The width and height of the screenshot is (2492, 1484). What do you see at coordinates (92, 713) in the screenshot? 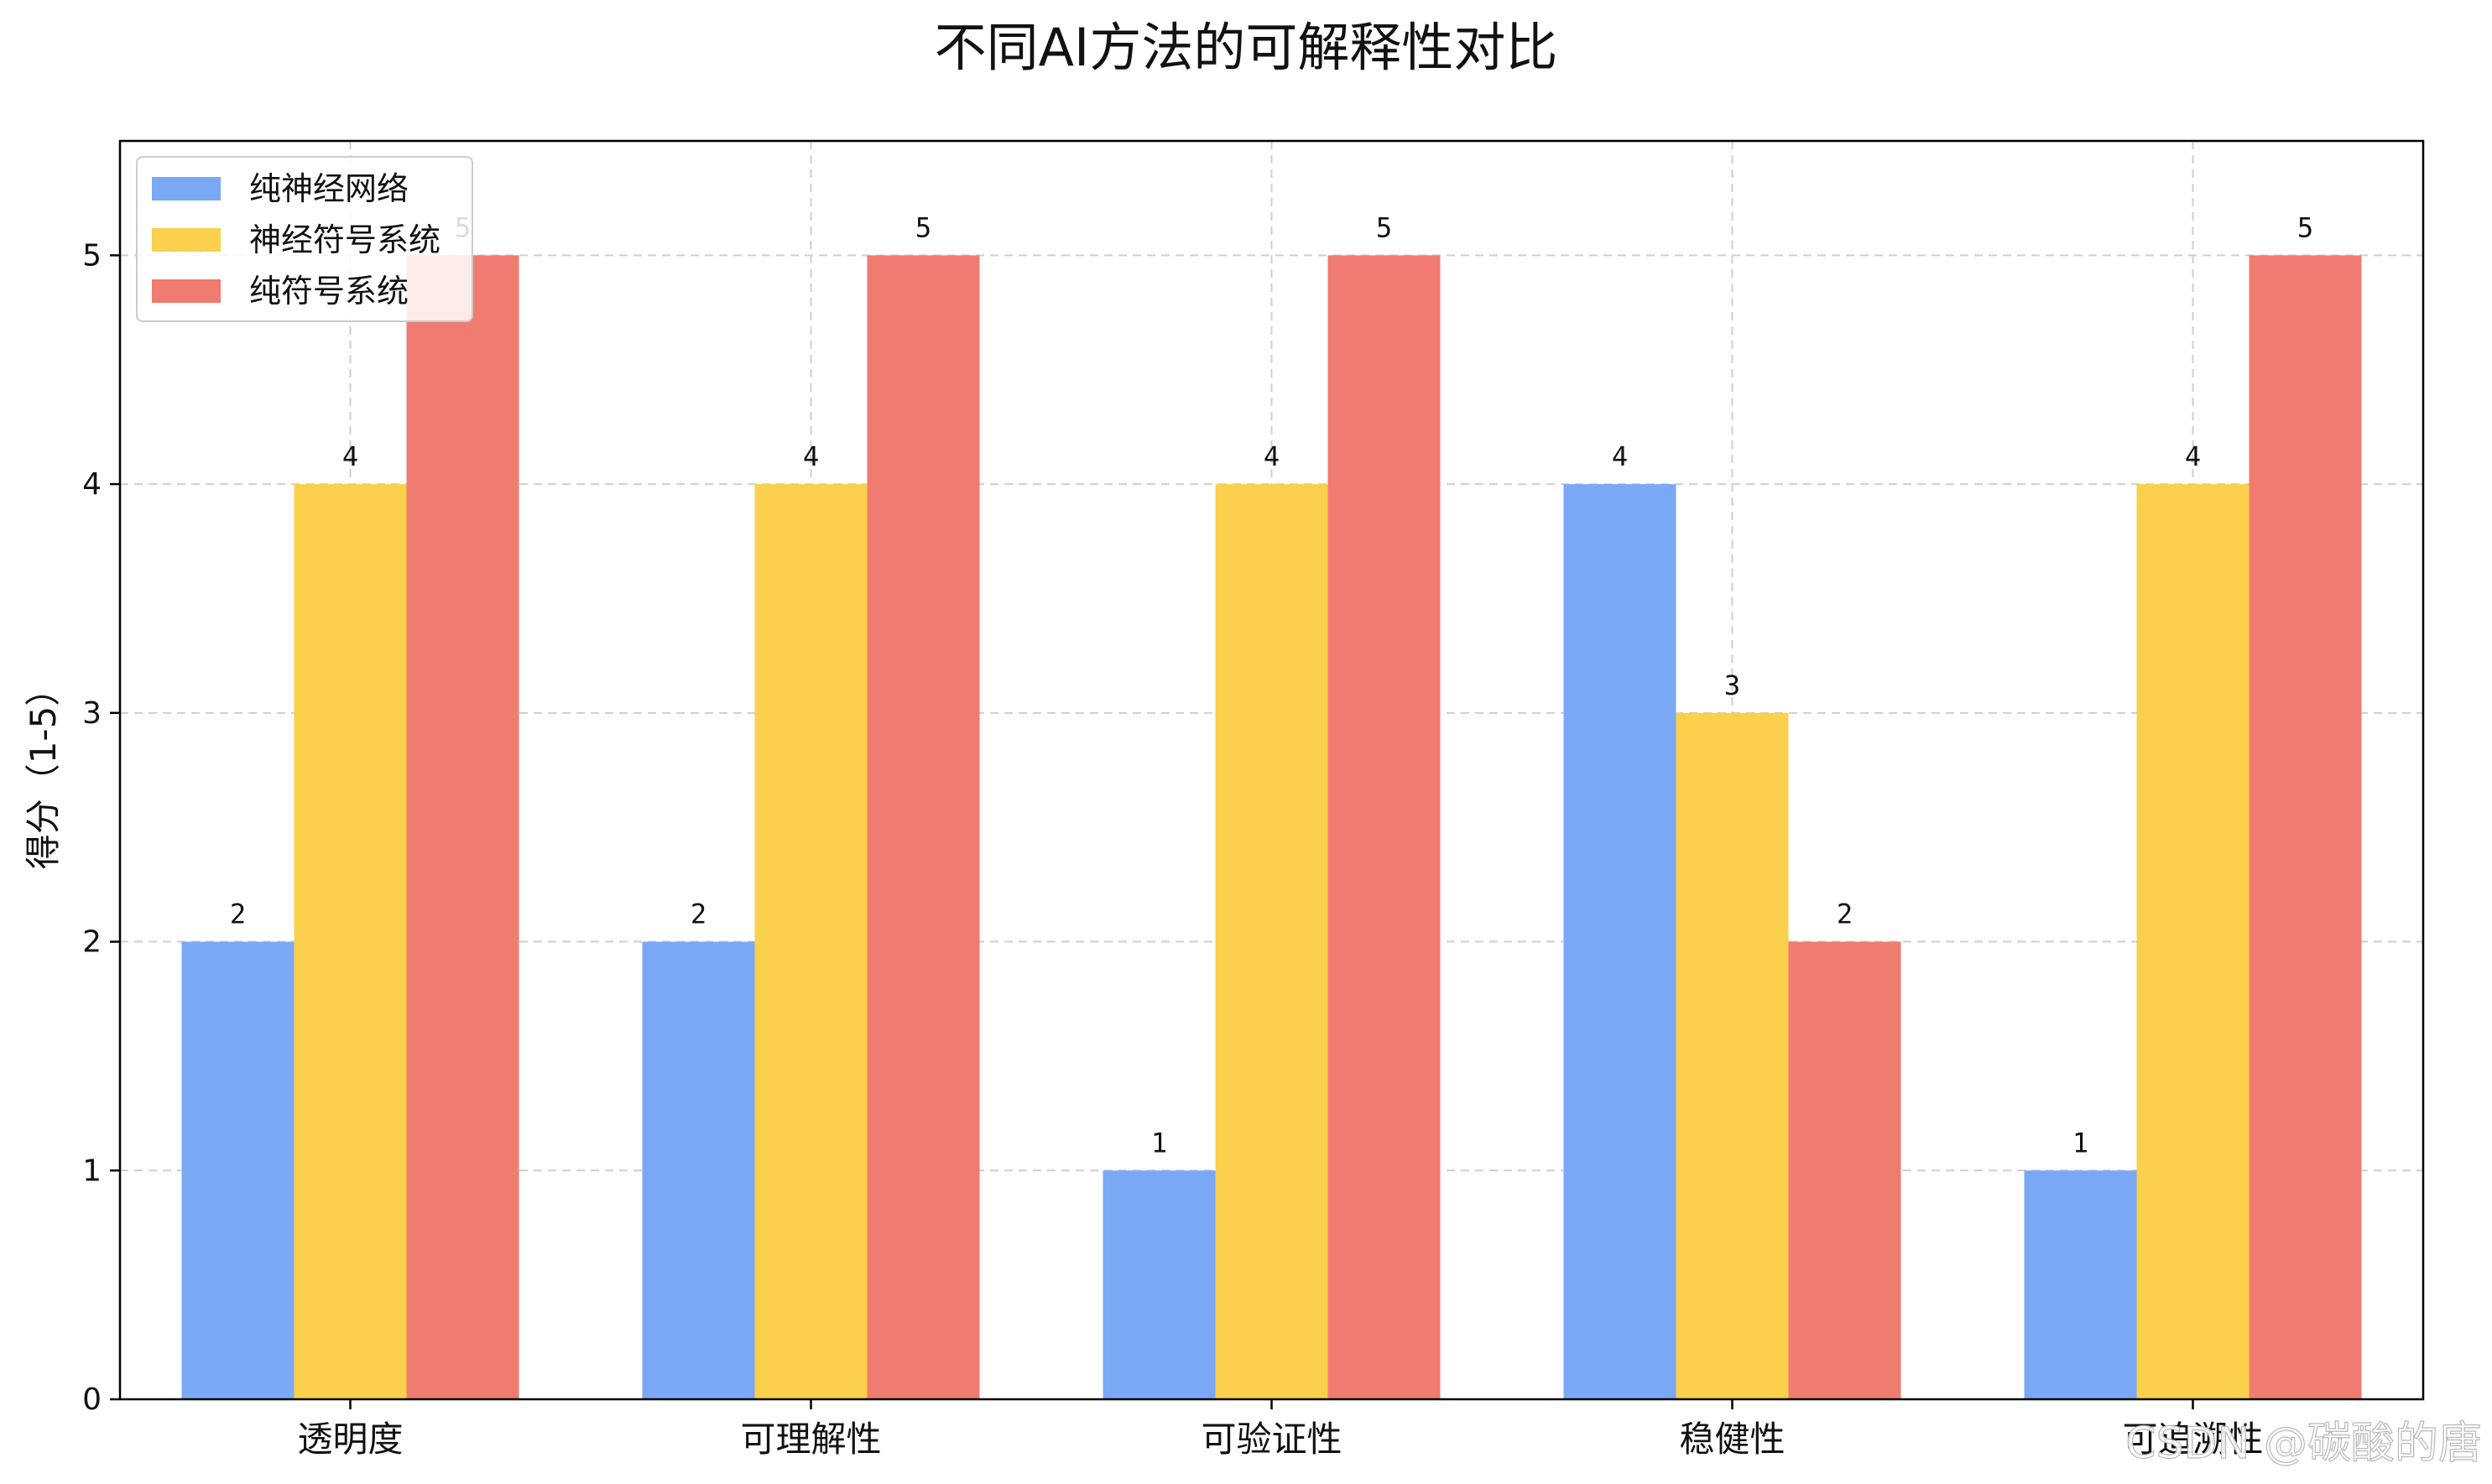
I see `y-tick-label: 3` at bounding box center [92, 713].